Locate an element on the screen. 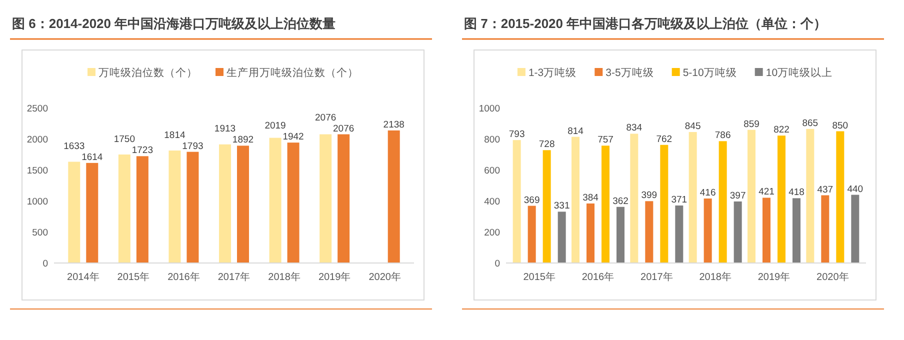 This screenshot has width=904, height=340. legend-label: 3-5万吨级 is located at coordinates (630, 72).